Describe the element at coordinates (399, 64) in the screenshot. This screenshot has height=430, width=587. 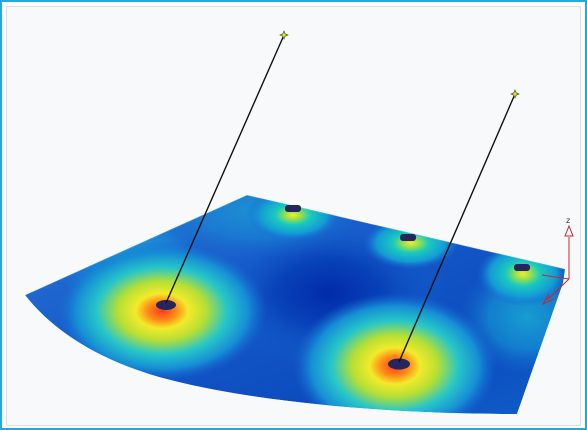
I see `pole-top-markers` at that location.